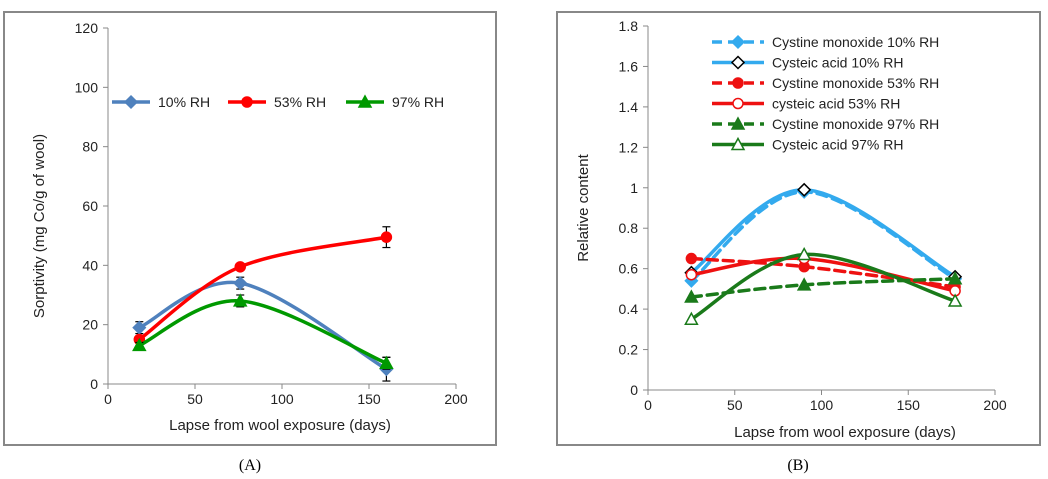 This screenshot has width=1048, height=479. Describe the element at coordinates (855, 124) in the screenshot. I see `legend-label-cystine-monoxide-97-rh: Cystine monoxide 97% RH` at that location.